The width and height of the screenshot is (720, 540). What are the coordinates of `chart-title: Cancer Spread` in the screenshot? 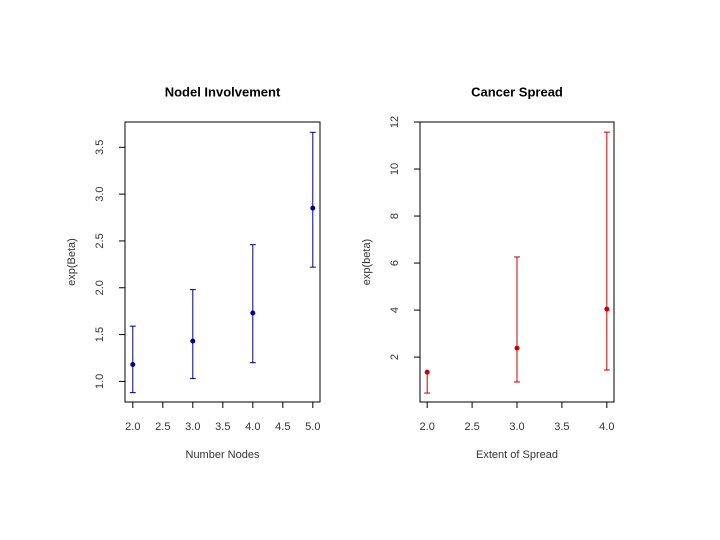 It's located at (517, 91).